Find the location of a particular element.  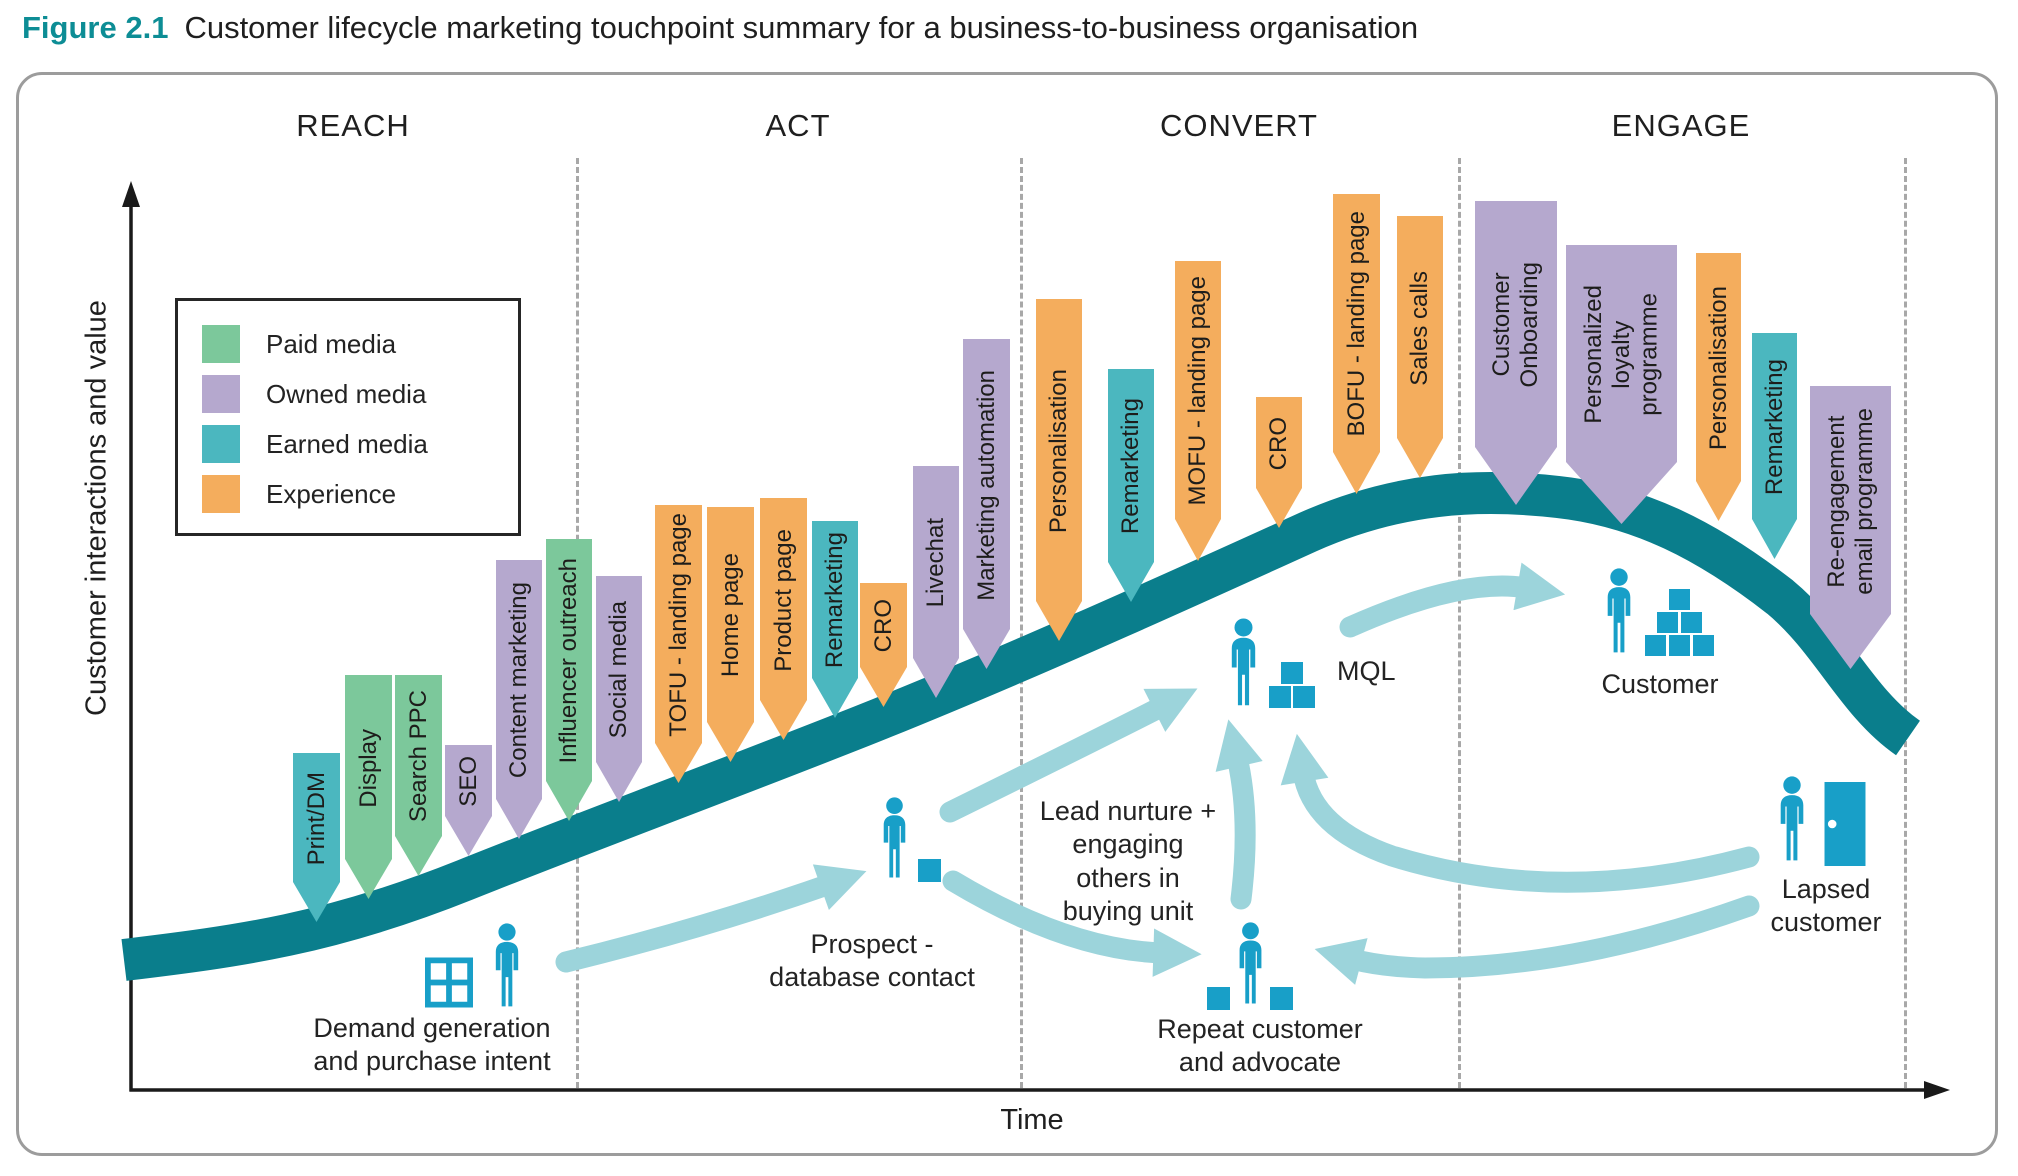

touchpoint-label-text: Livechat is located at coordinates (936, 563).